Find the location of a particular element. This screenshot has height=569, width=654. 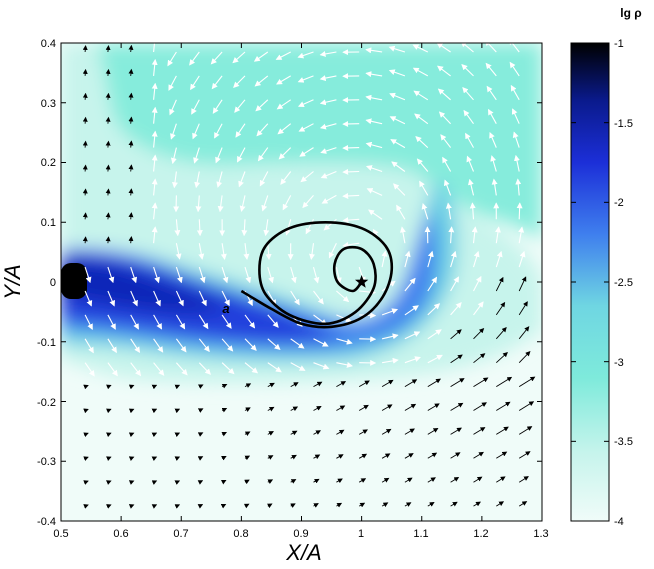

x-tick-label: 0.8 is located at coordinates (240, 534).